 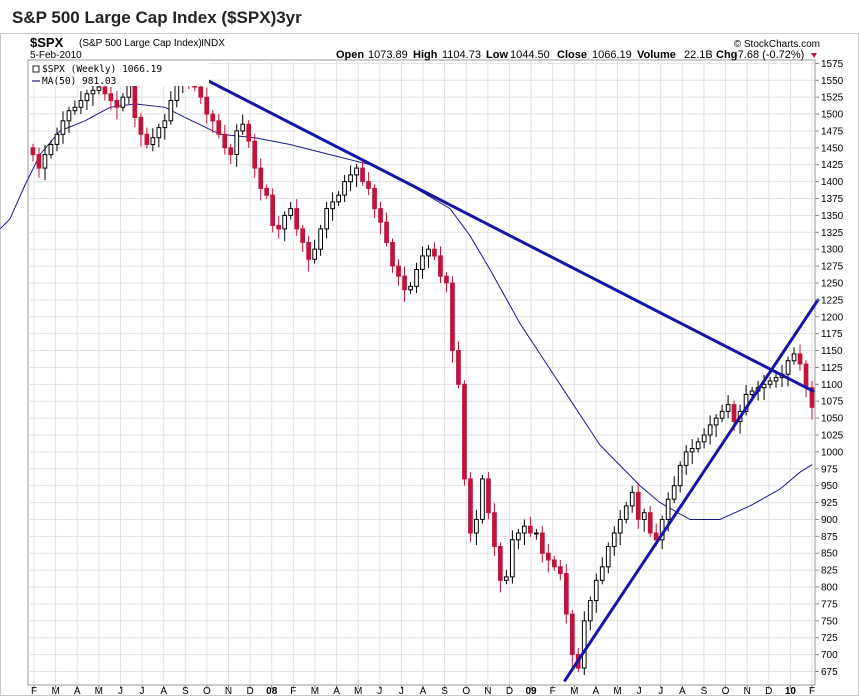 What do you see at coordinates (832, 64) in the screenshot?
I see `y-tick-label: 1575` at bounding box center [832, 64].